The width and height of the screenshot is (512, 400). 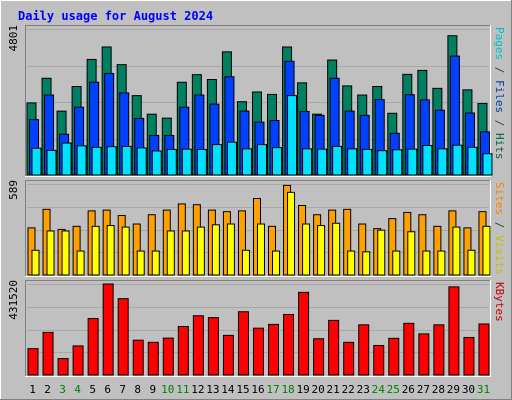 What do you see at coordinates (318, 389) in the screenshot?
I see `x-tick-label-20: 20` at bounding box center [318, 389].